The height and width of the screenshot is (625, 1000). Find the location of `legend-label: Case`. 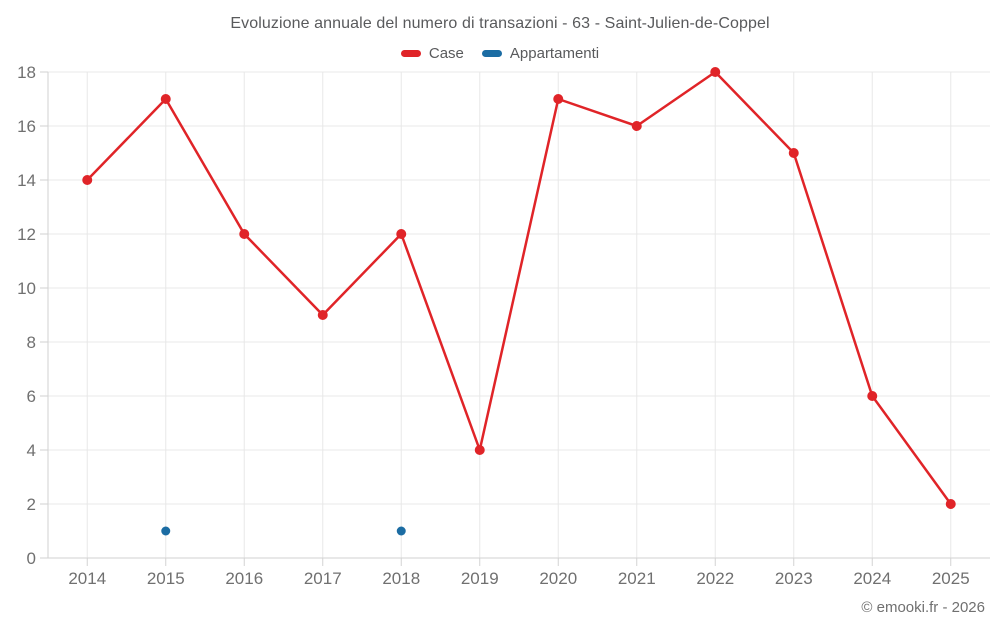

legend-label: Case is located at coordinates (446, 53).